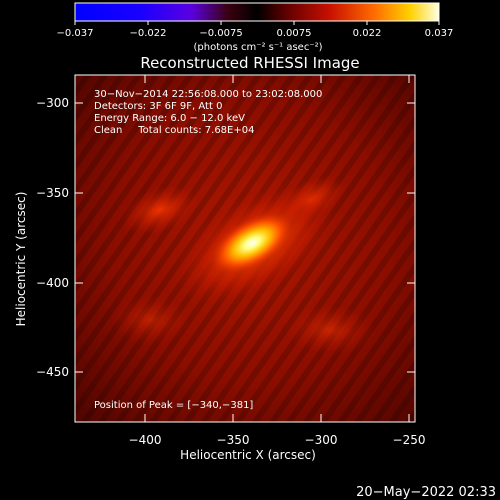  Describe the element at coordinates (294, 33) in the screenshot. I see `colorbar-tick-label: 0.0075` at that location.